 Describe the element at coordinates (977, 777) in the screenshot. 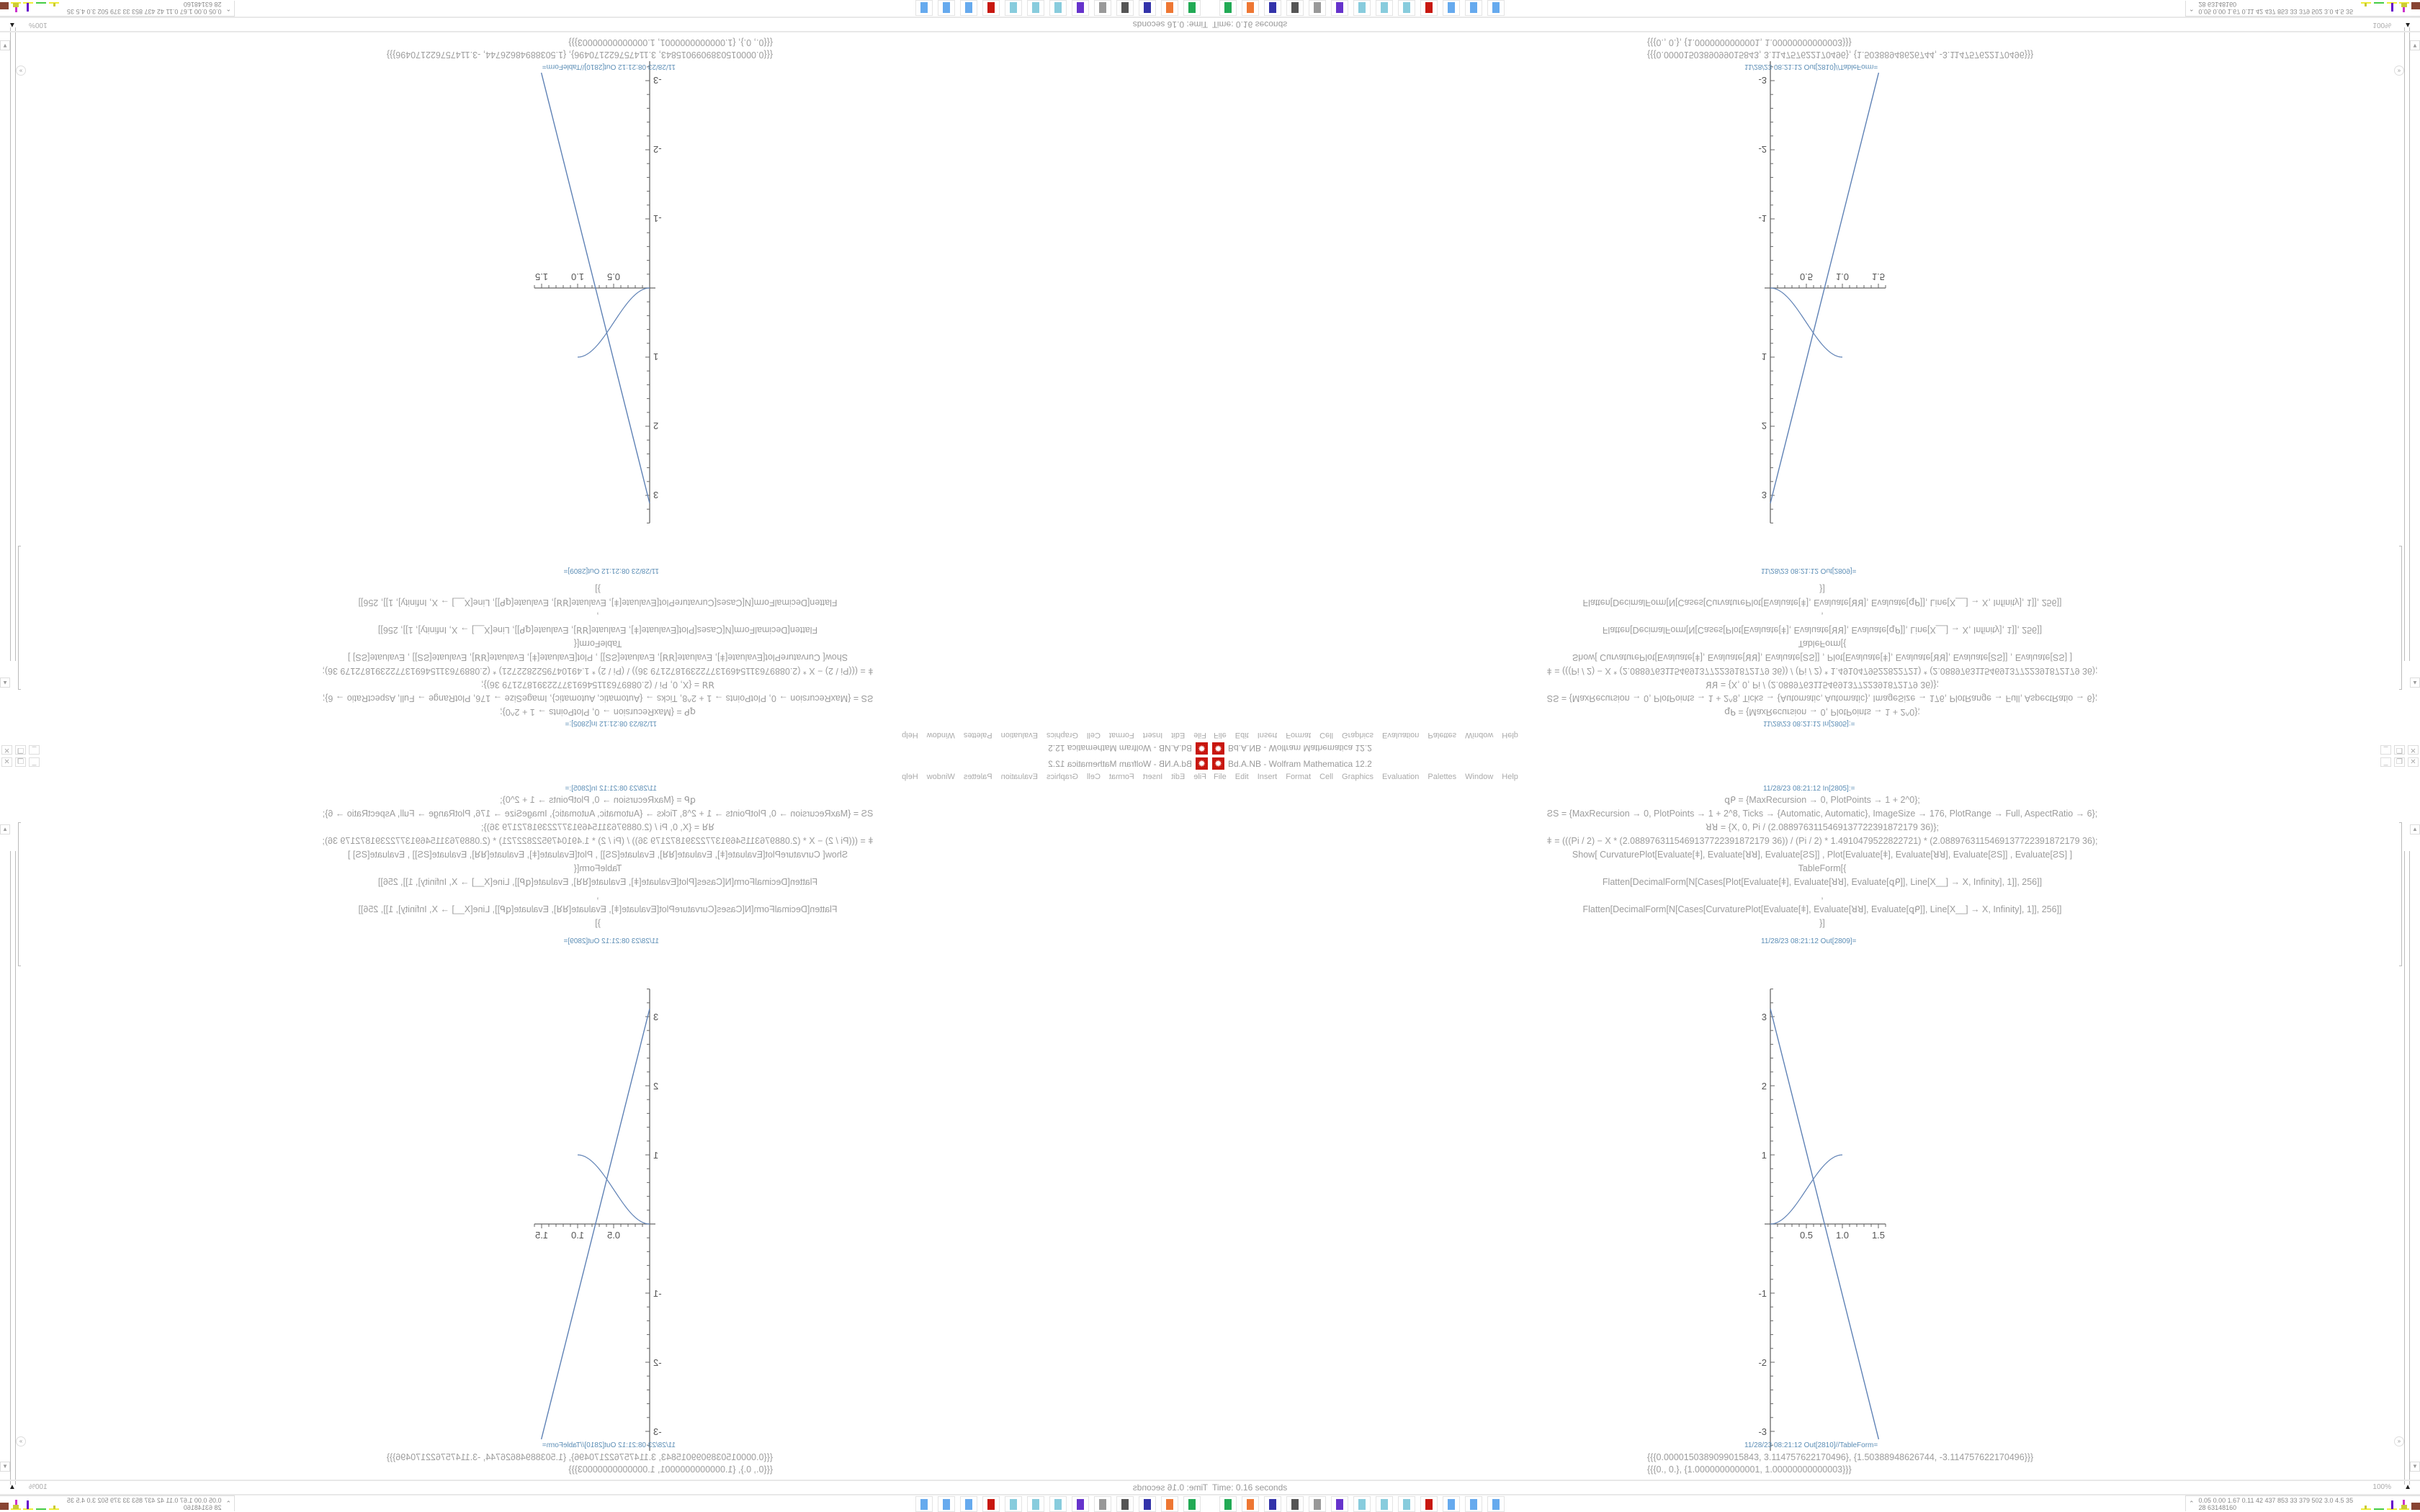

I see `menu-palettes: Palettes` at that location.